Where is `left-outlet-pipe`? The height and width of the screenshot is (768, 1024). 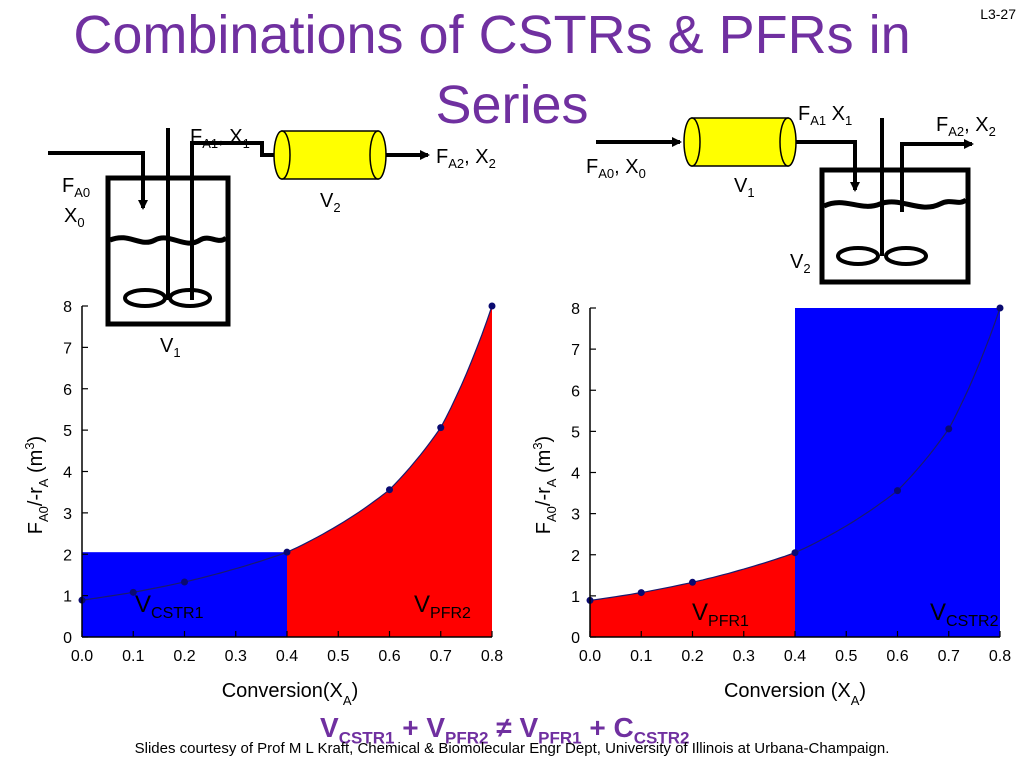
left-outlet-pipe is located at coordinates (233, 220).